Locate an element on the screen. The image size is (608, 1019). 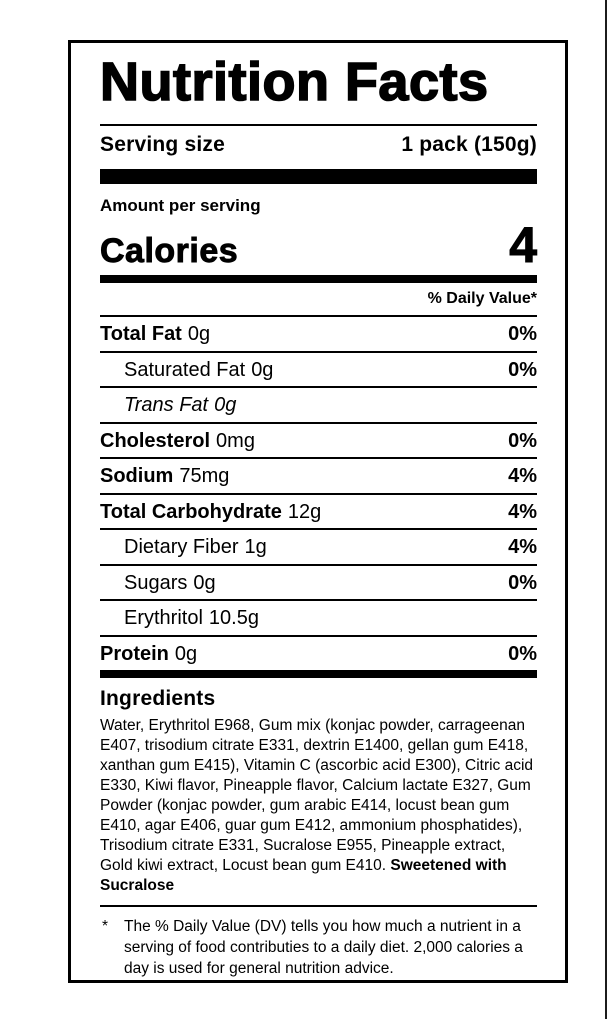
nutrient-name: Cholesterol is located at coordinates (155, 440).